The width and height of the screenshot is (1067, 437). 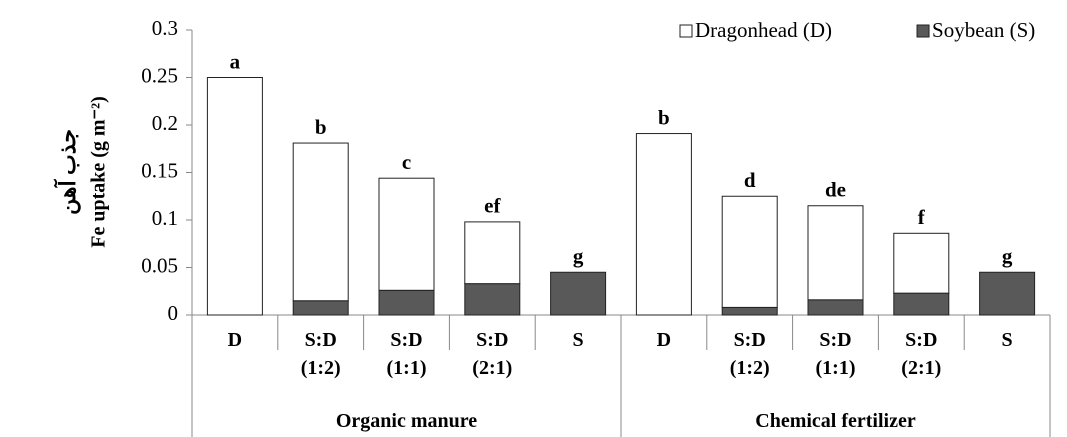 What do you see at coordinates (922, 217) in the screenshot?
I see `significance-letter: f` at bounding box center [922, 217].